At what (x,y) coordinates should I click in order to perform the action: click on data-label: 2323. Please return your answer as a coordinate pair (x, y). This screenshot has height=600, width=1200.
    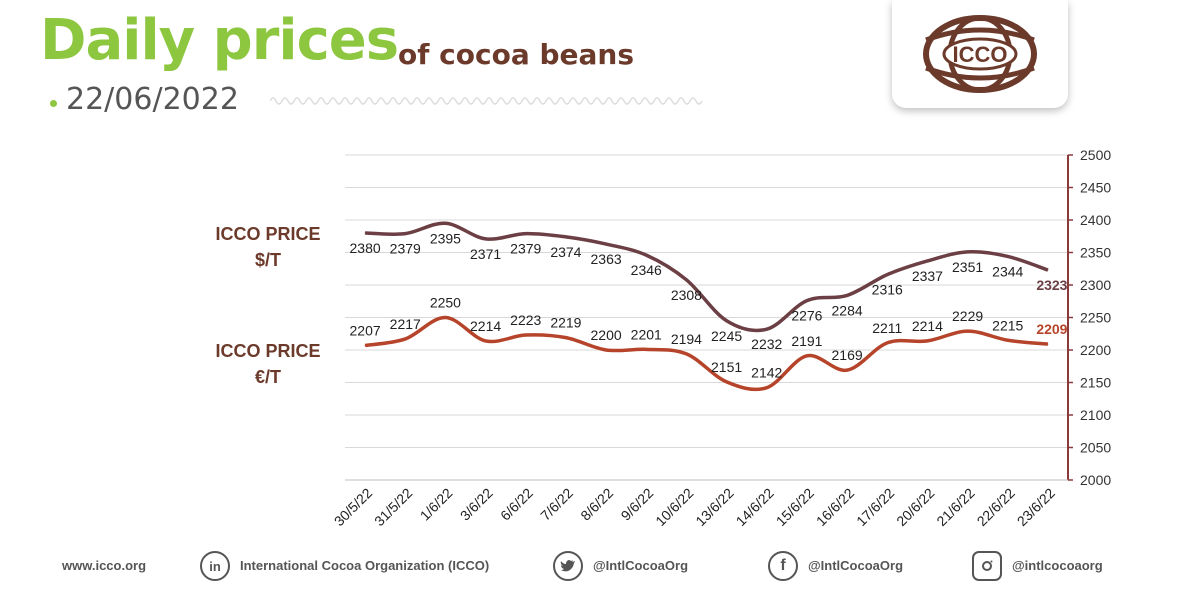
    Looking at the image, I should click on (1051, 285).